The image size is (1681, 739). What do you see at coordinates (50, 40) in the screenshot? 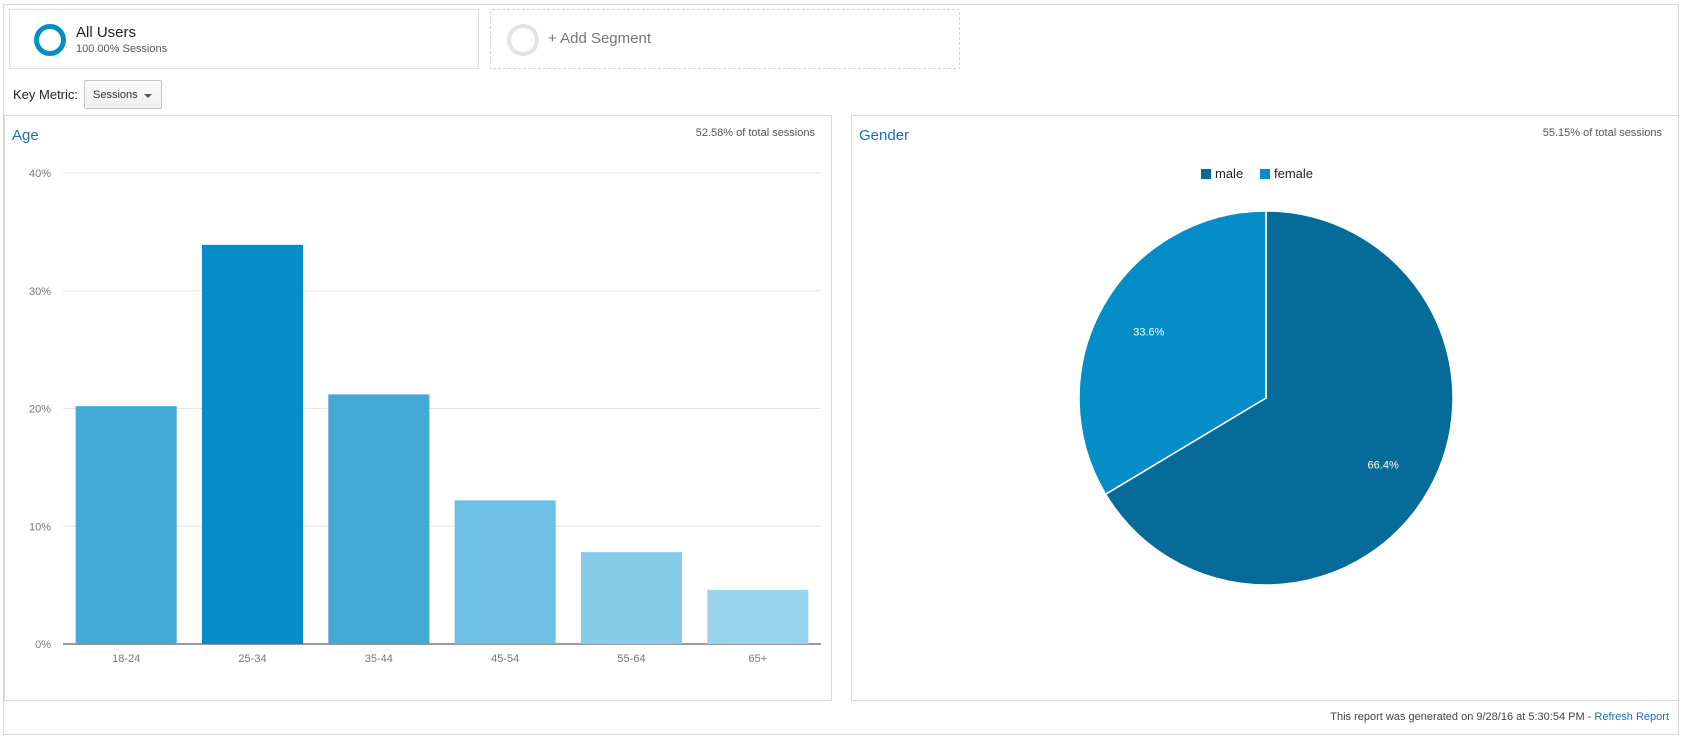
I see `segment-ring-icon` at bounding box center [50, 40].